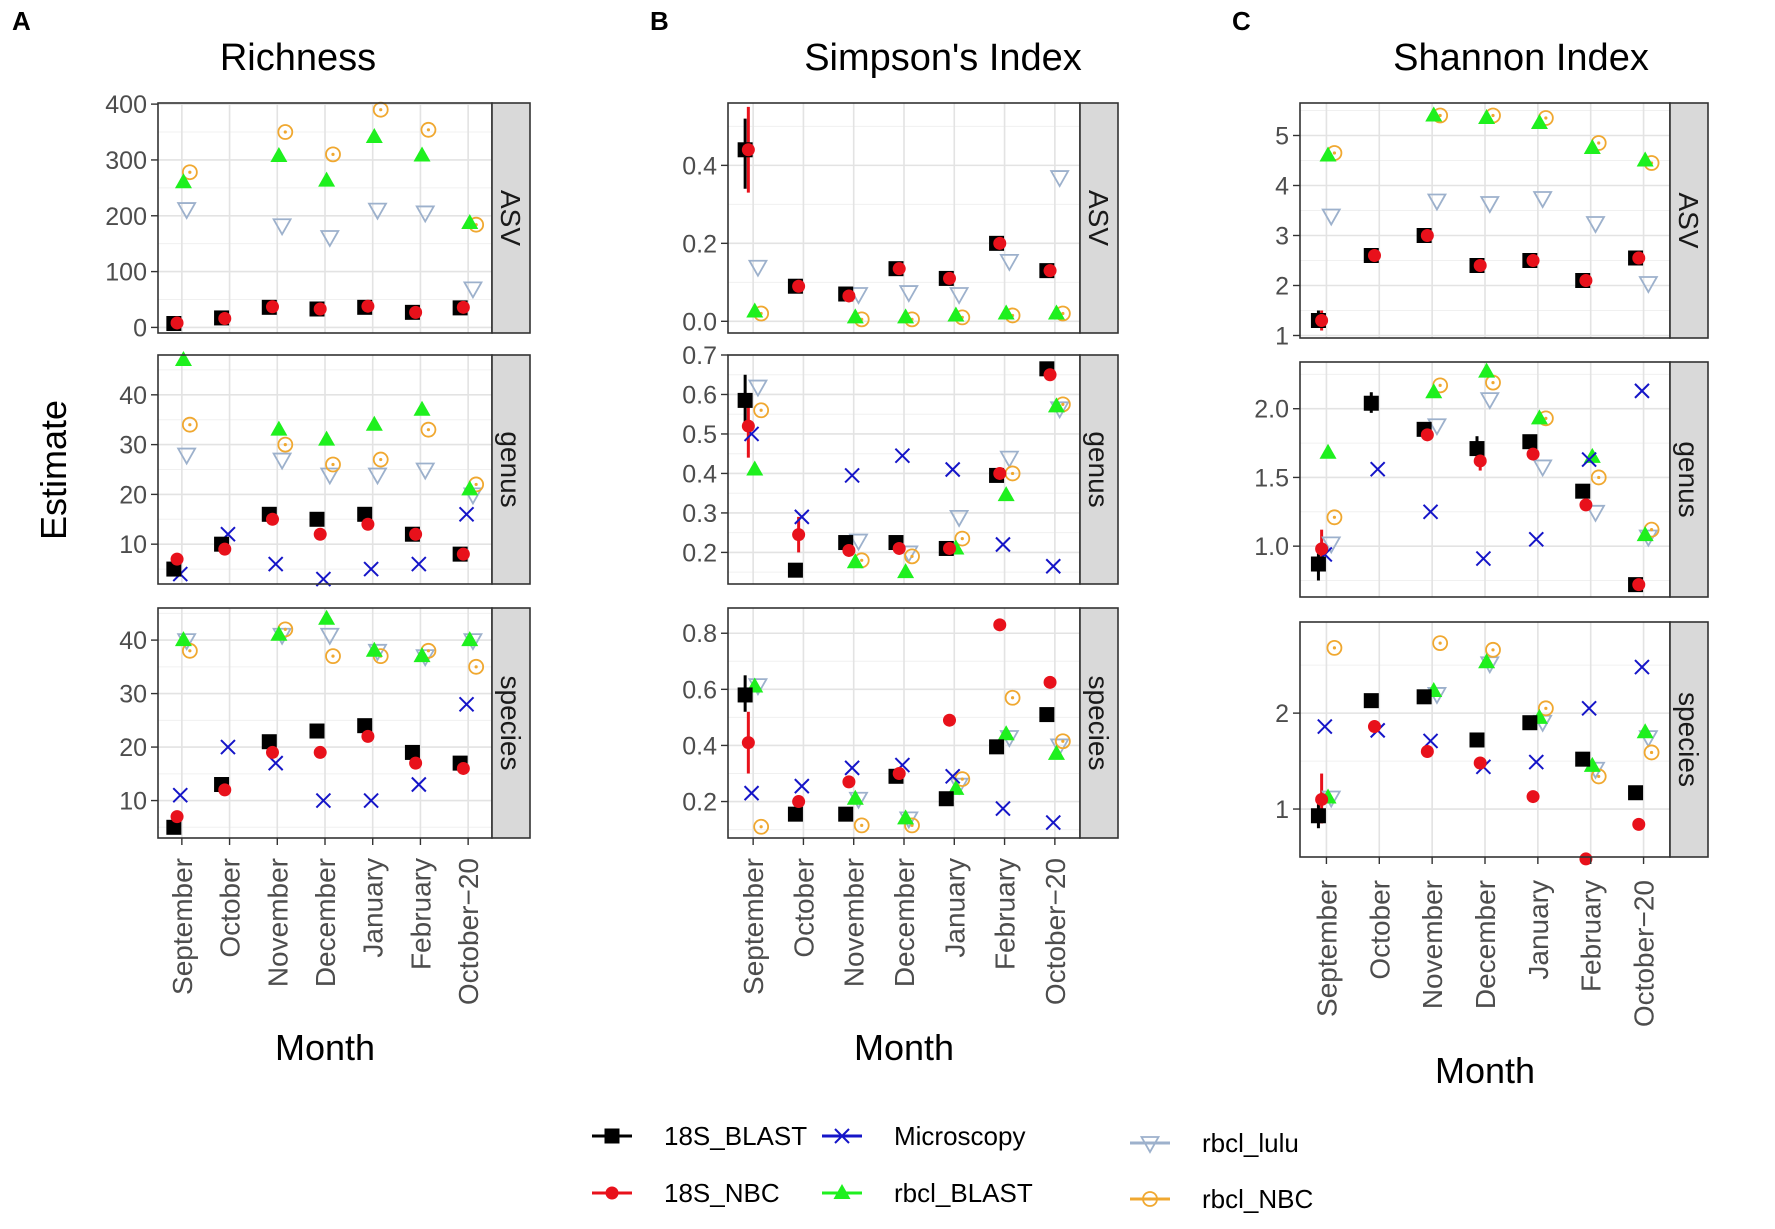 The image size is (1775, 1229). I want to click on legend-item-lulu: rbcl_lulu, so click(1214, 1143).